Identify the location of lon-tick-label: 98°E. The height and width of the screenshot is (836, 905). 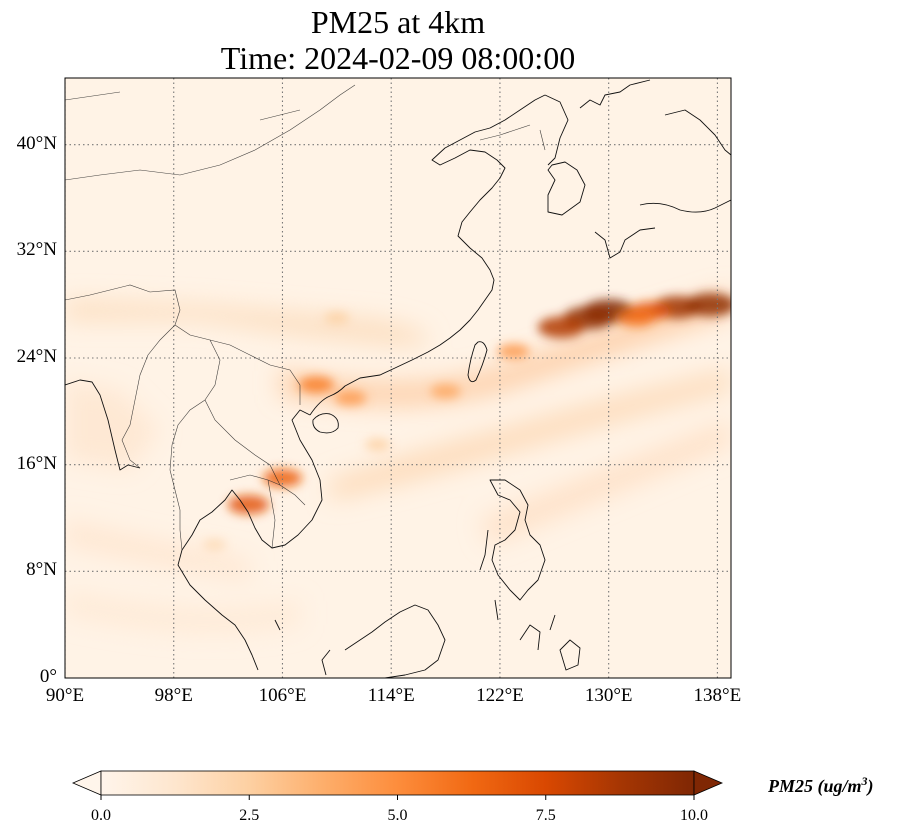
(173, 695).